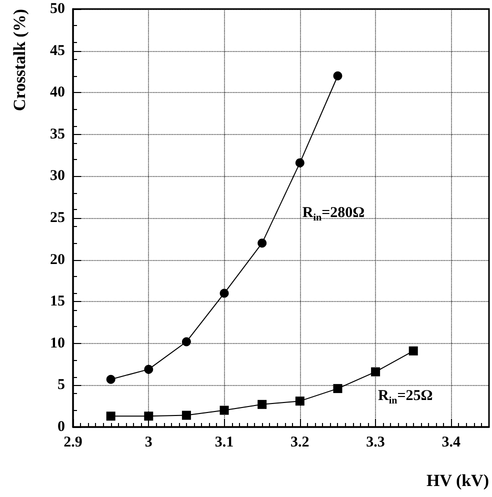 Image resolution: width=492 pixels, height=497 pixels. What do you see at coordinates (61, 385) in the screenshot?
I see `y-tick-label: 5` at bounding box center [61, 385].